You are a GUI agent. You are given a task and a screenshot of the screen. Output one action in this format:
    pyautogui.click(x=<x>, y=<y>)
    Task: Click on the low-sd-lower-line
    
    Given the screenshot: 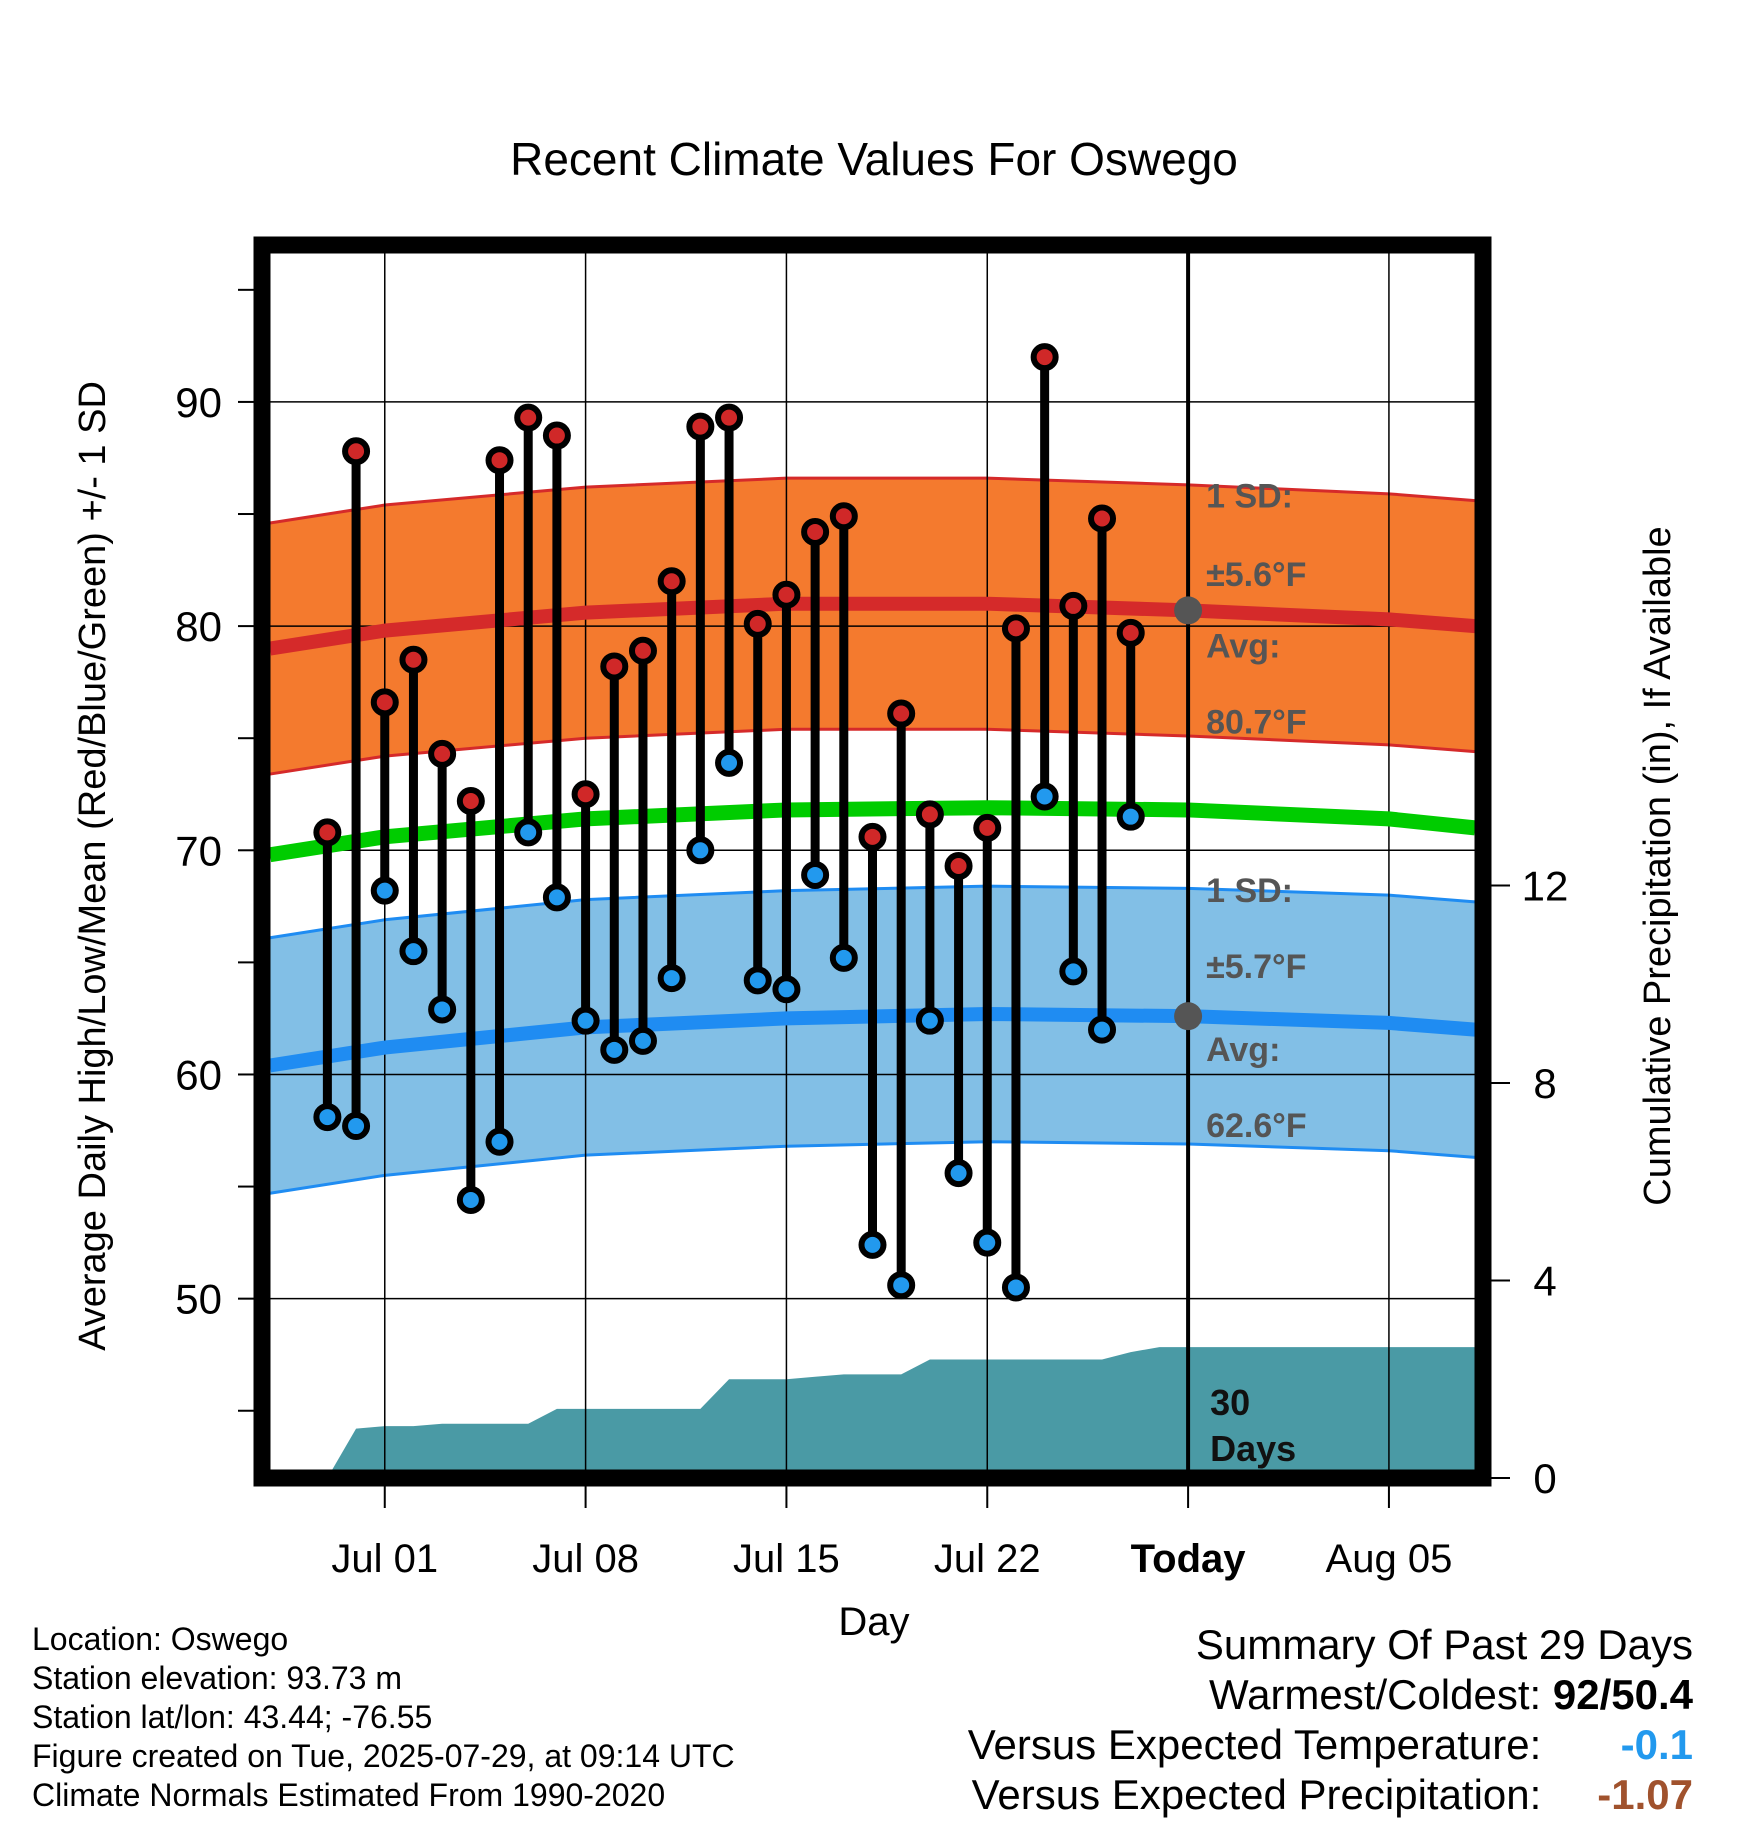 What is the action you would take?
    pyautogui.click(x=872, y=1167)
    